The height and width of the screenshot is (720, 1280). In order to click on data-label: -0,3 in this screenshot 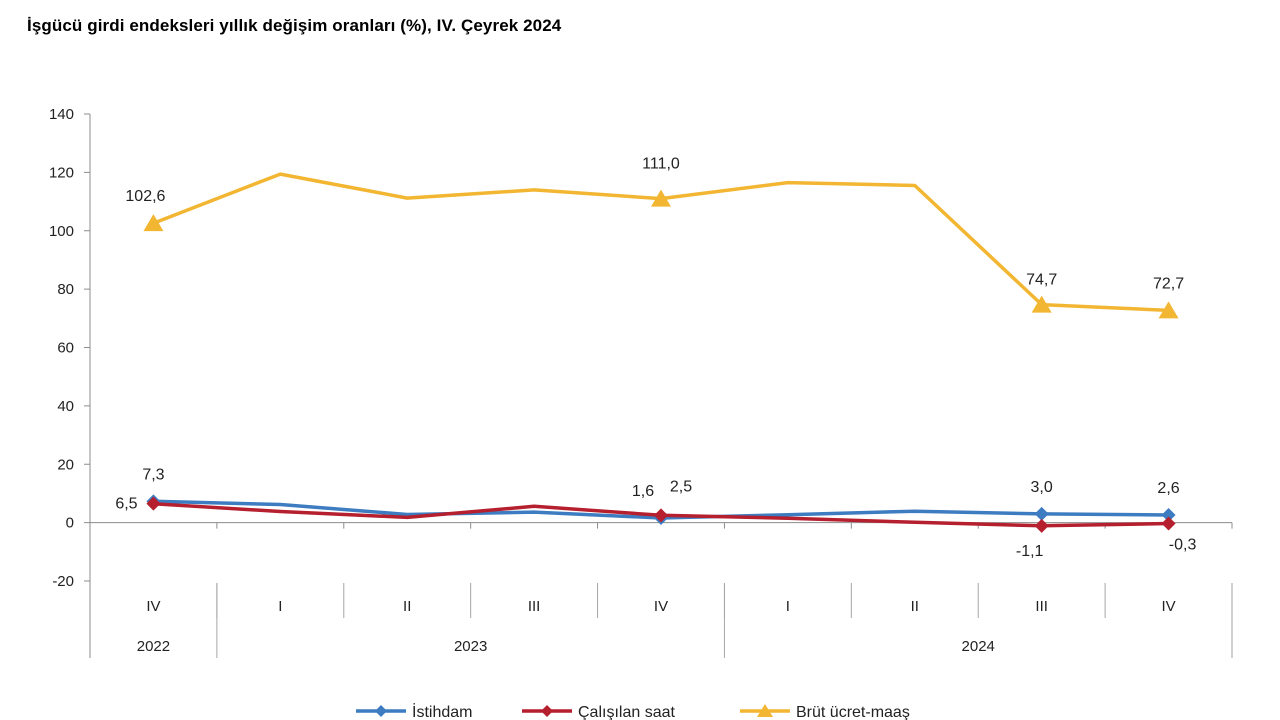, I will do `click(1183, 545)`.